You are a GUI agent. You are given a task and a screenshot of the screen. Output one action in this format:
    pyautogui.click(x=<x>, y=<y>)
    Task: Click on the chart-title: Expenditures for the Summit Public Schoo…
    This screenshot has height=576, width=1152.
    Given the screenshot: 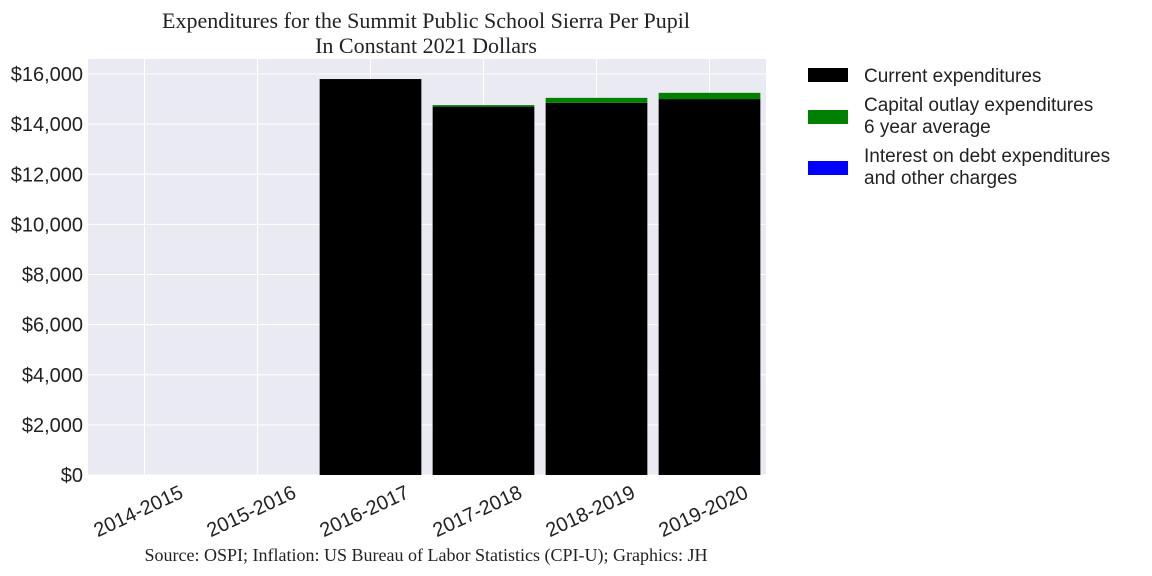 What is the action you would take?
    pyautogui.click(x=426, y=20)
    